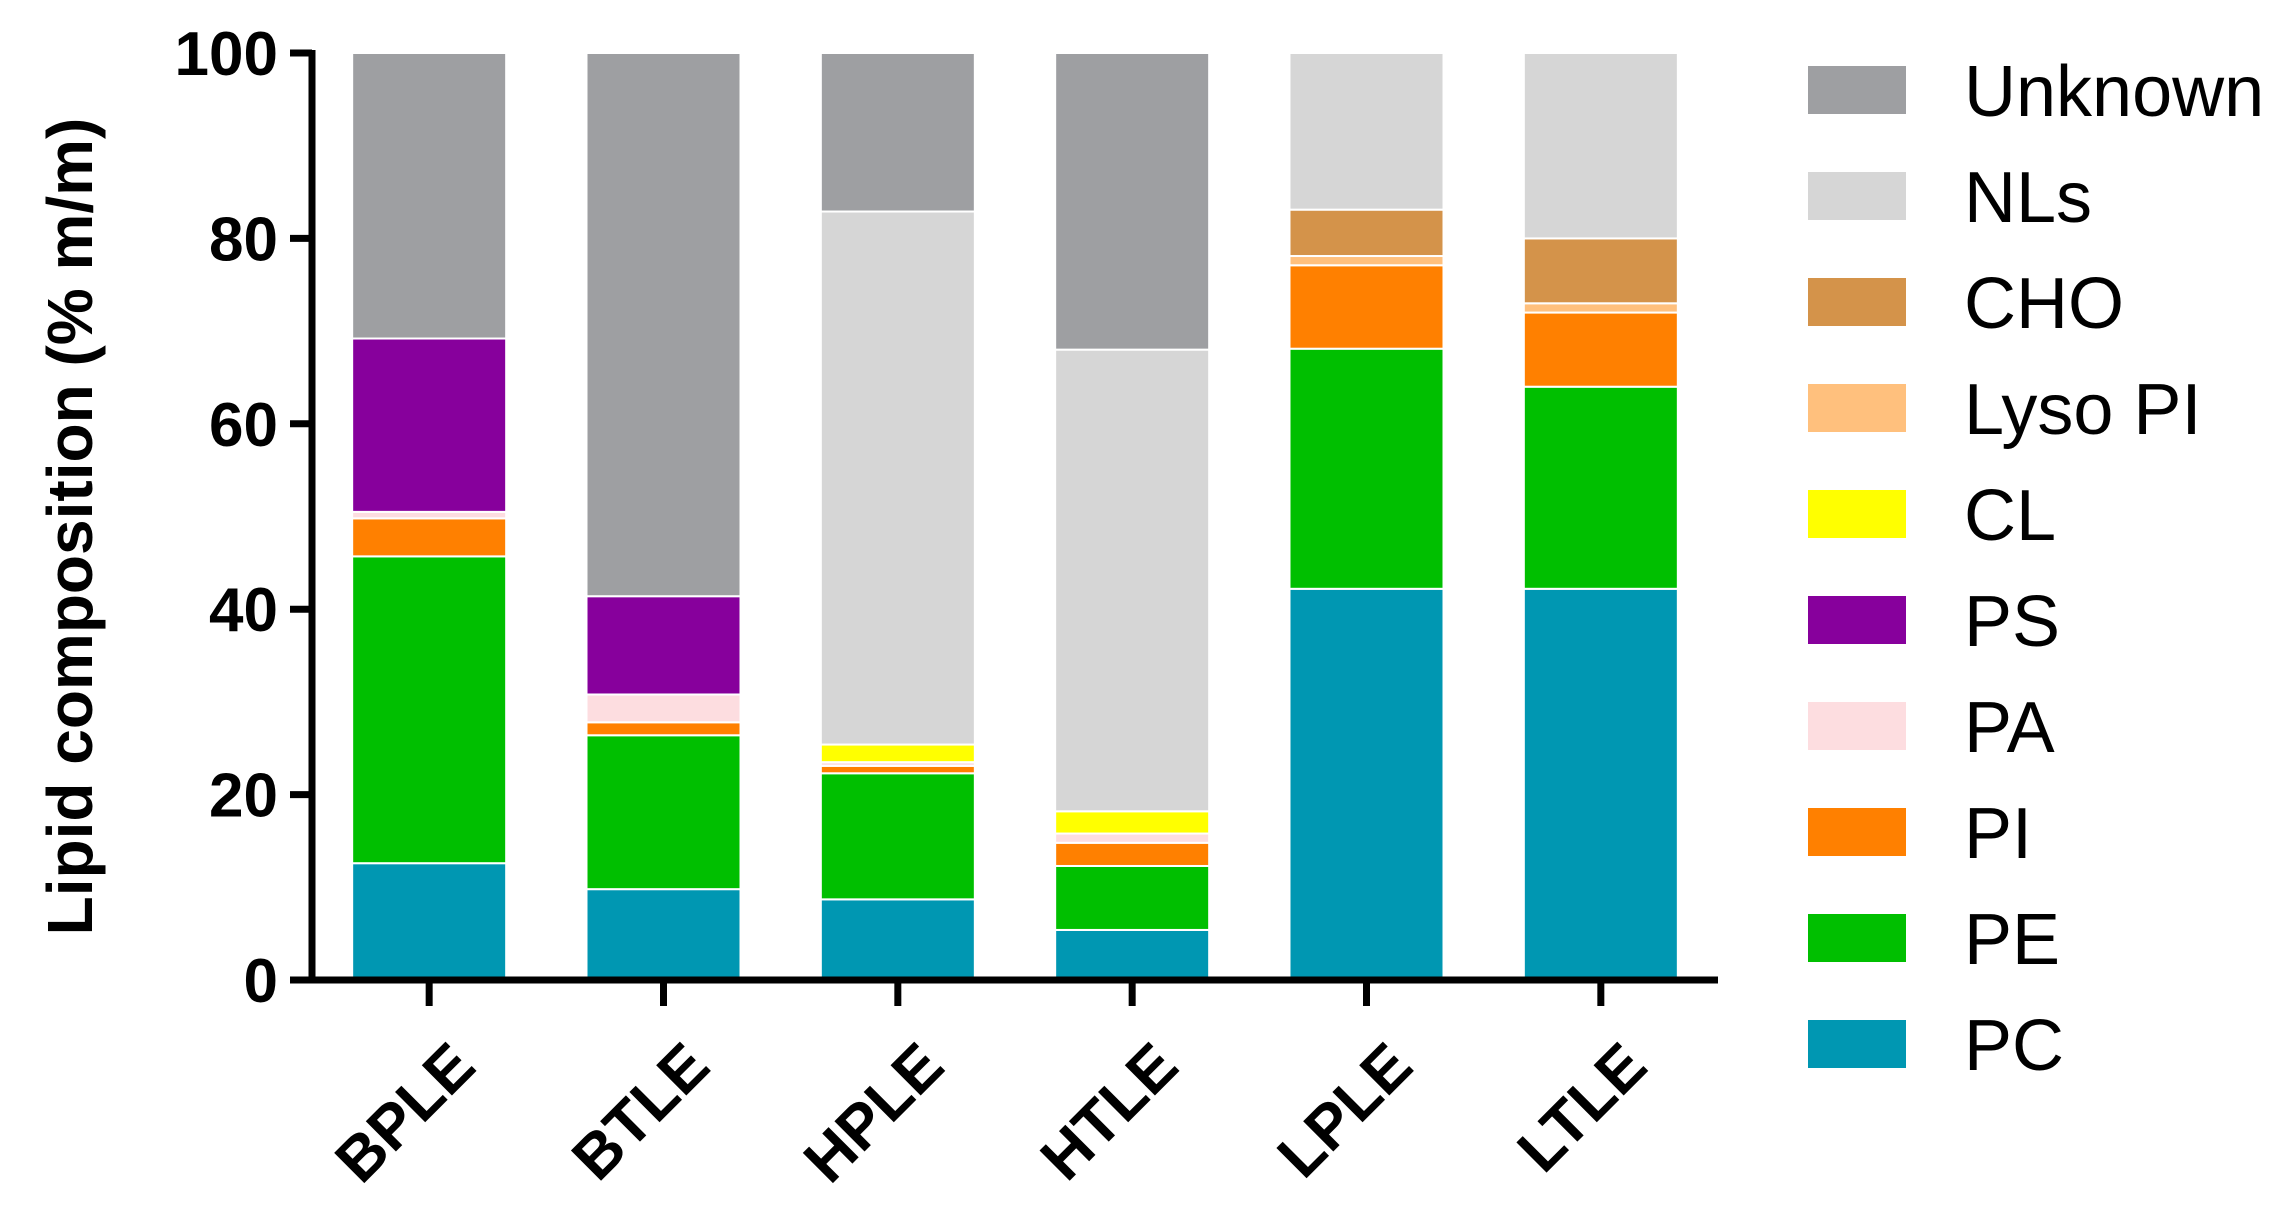 The width and height of the screenshot is (2275, 1209). Describe the element at coordinates (991, 1088) in the screenshot. I see `x-ticks: BPLE BTLE HPLE HTLE LPLE LTLE` at that location.